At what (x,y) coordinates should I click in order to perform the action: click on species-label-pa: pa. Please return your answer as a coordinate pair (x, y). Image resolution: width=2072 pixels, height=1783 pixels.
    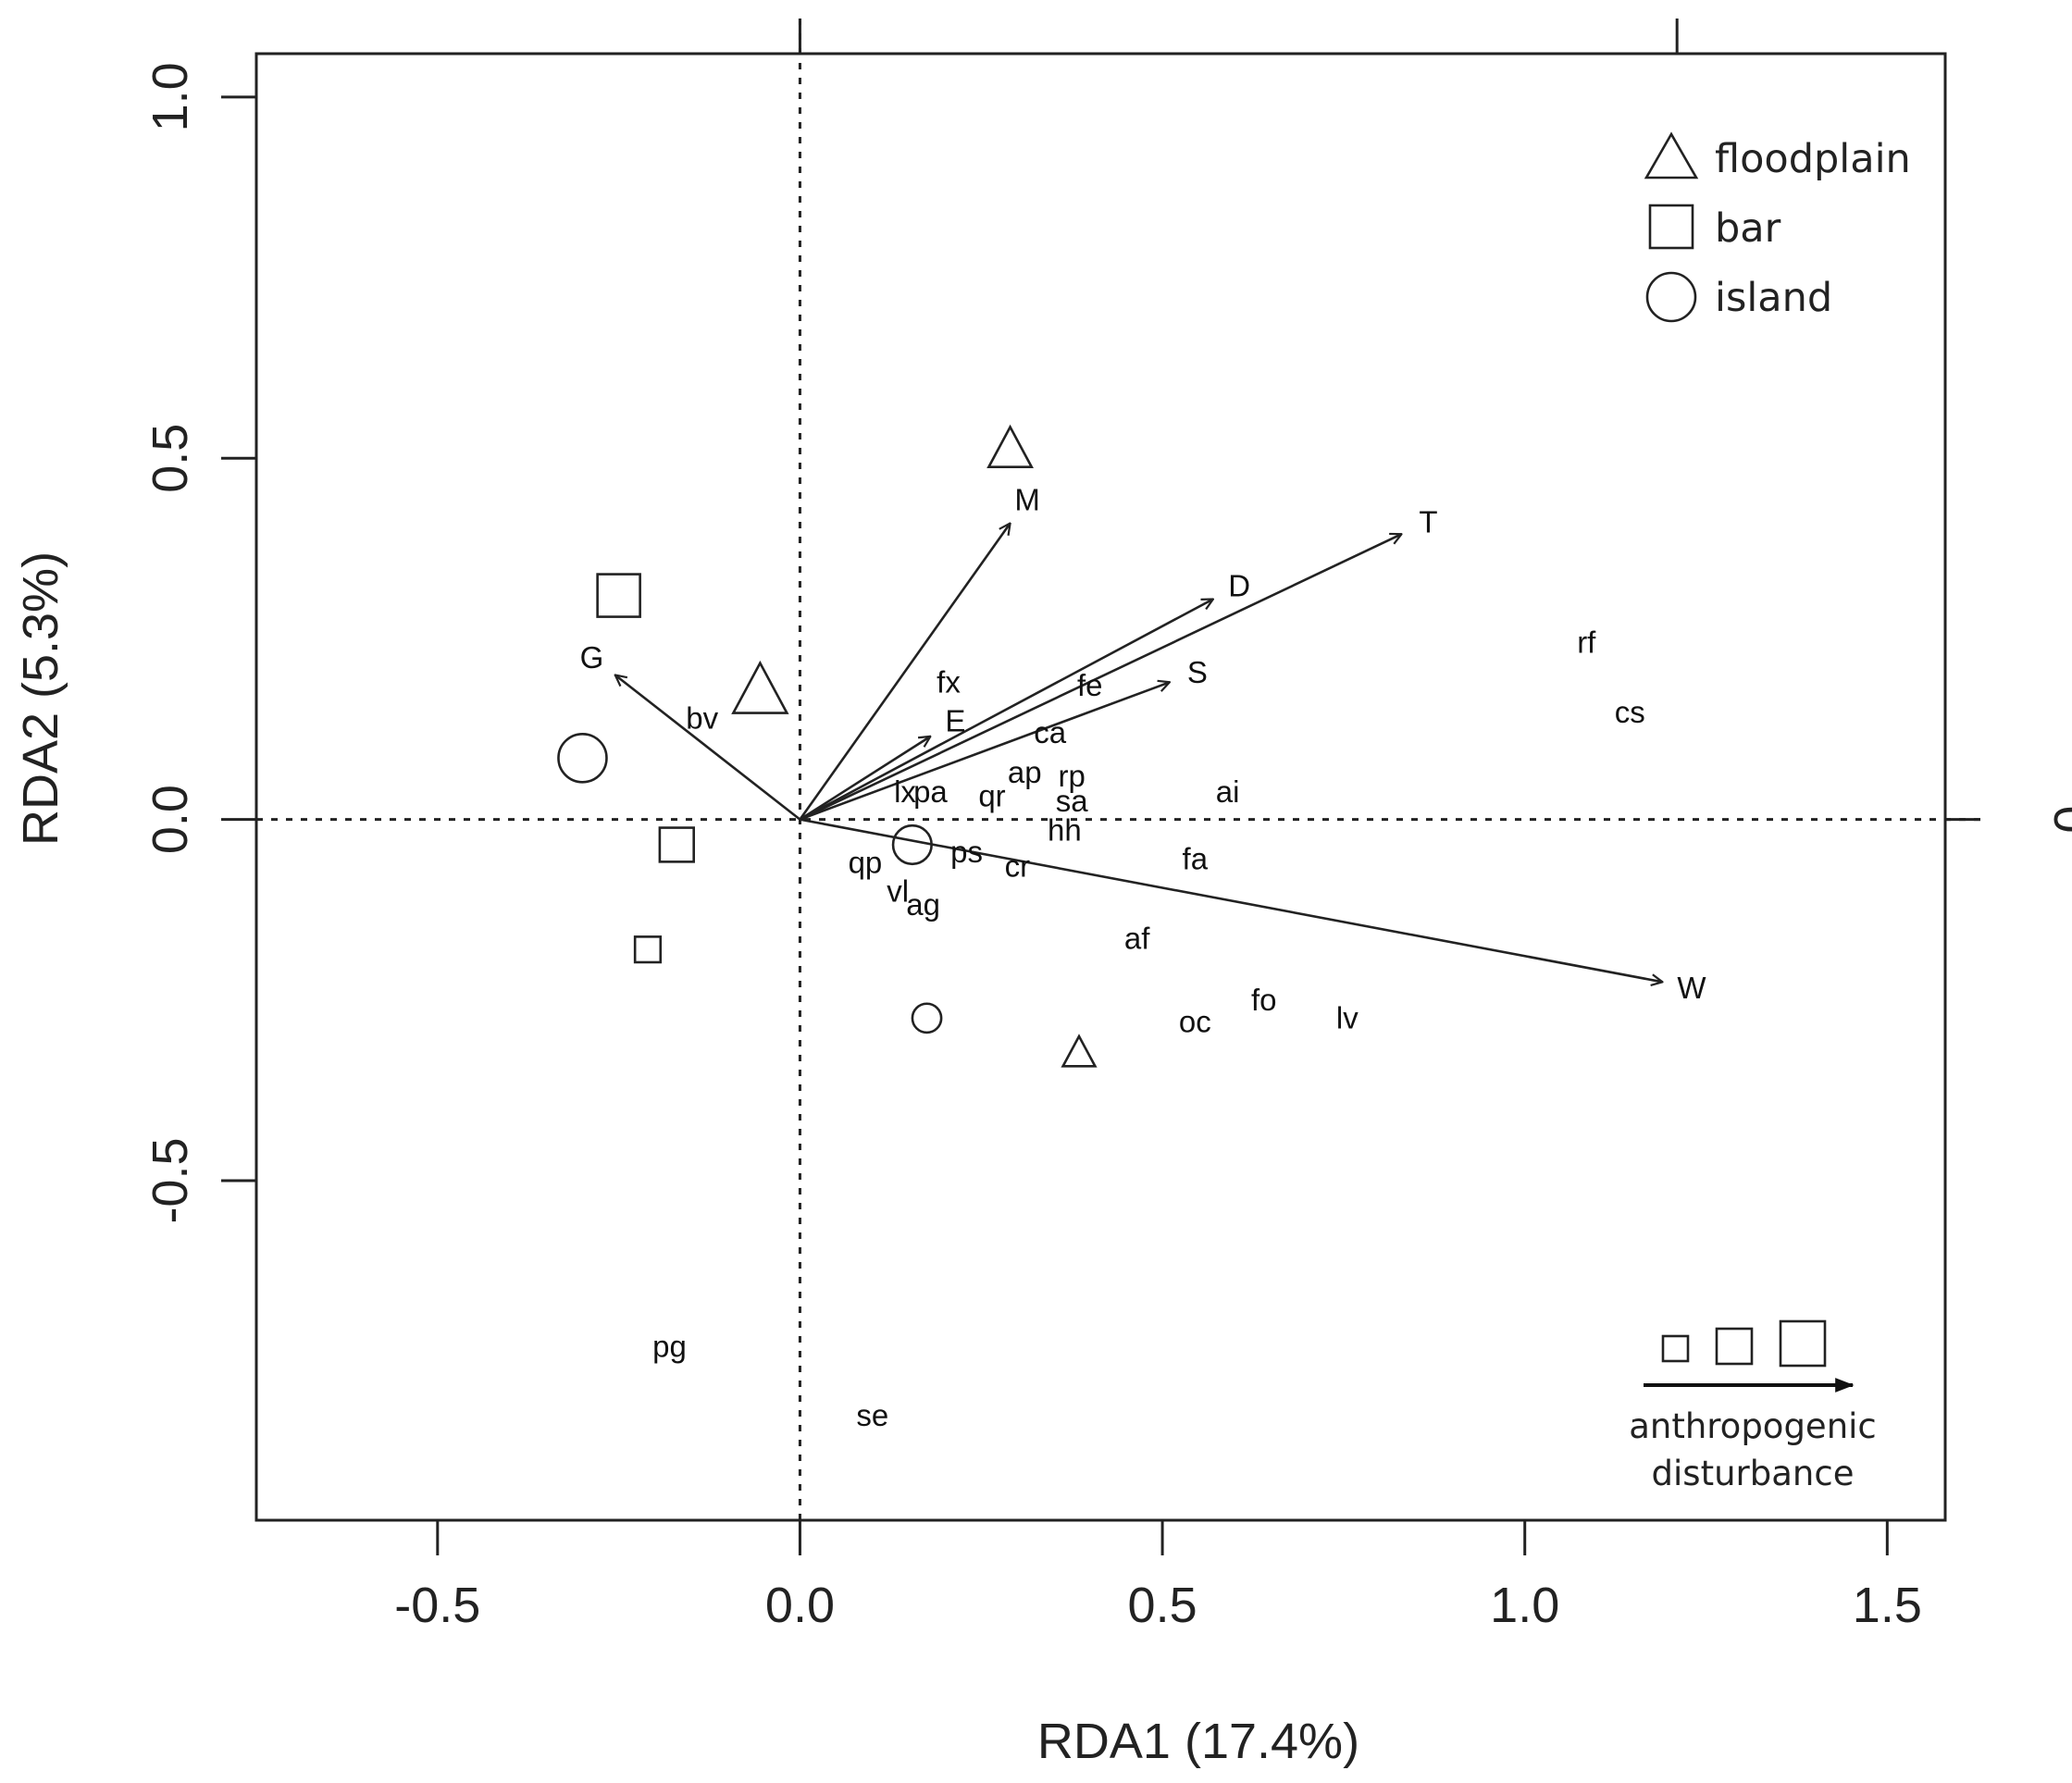
    Looking at the image, I should click on (930, 791).